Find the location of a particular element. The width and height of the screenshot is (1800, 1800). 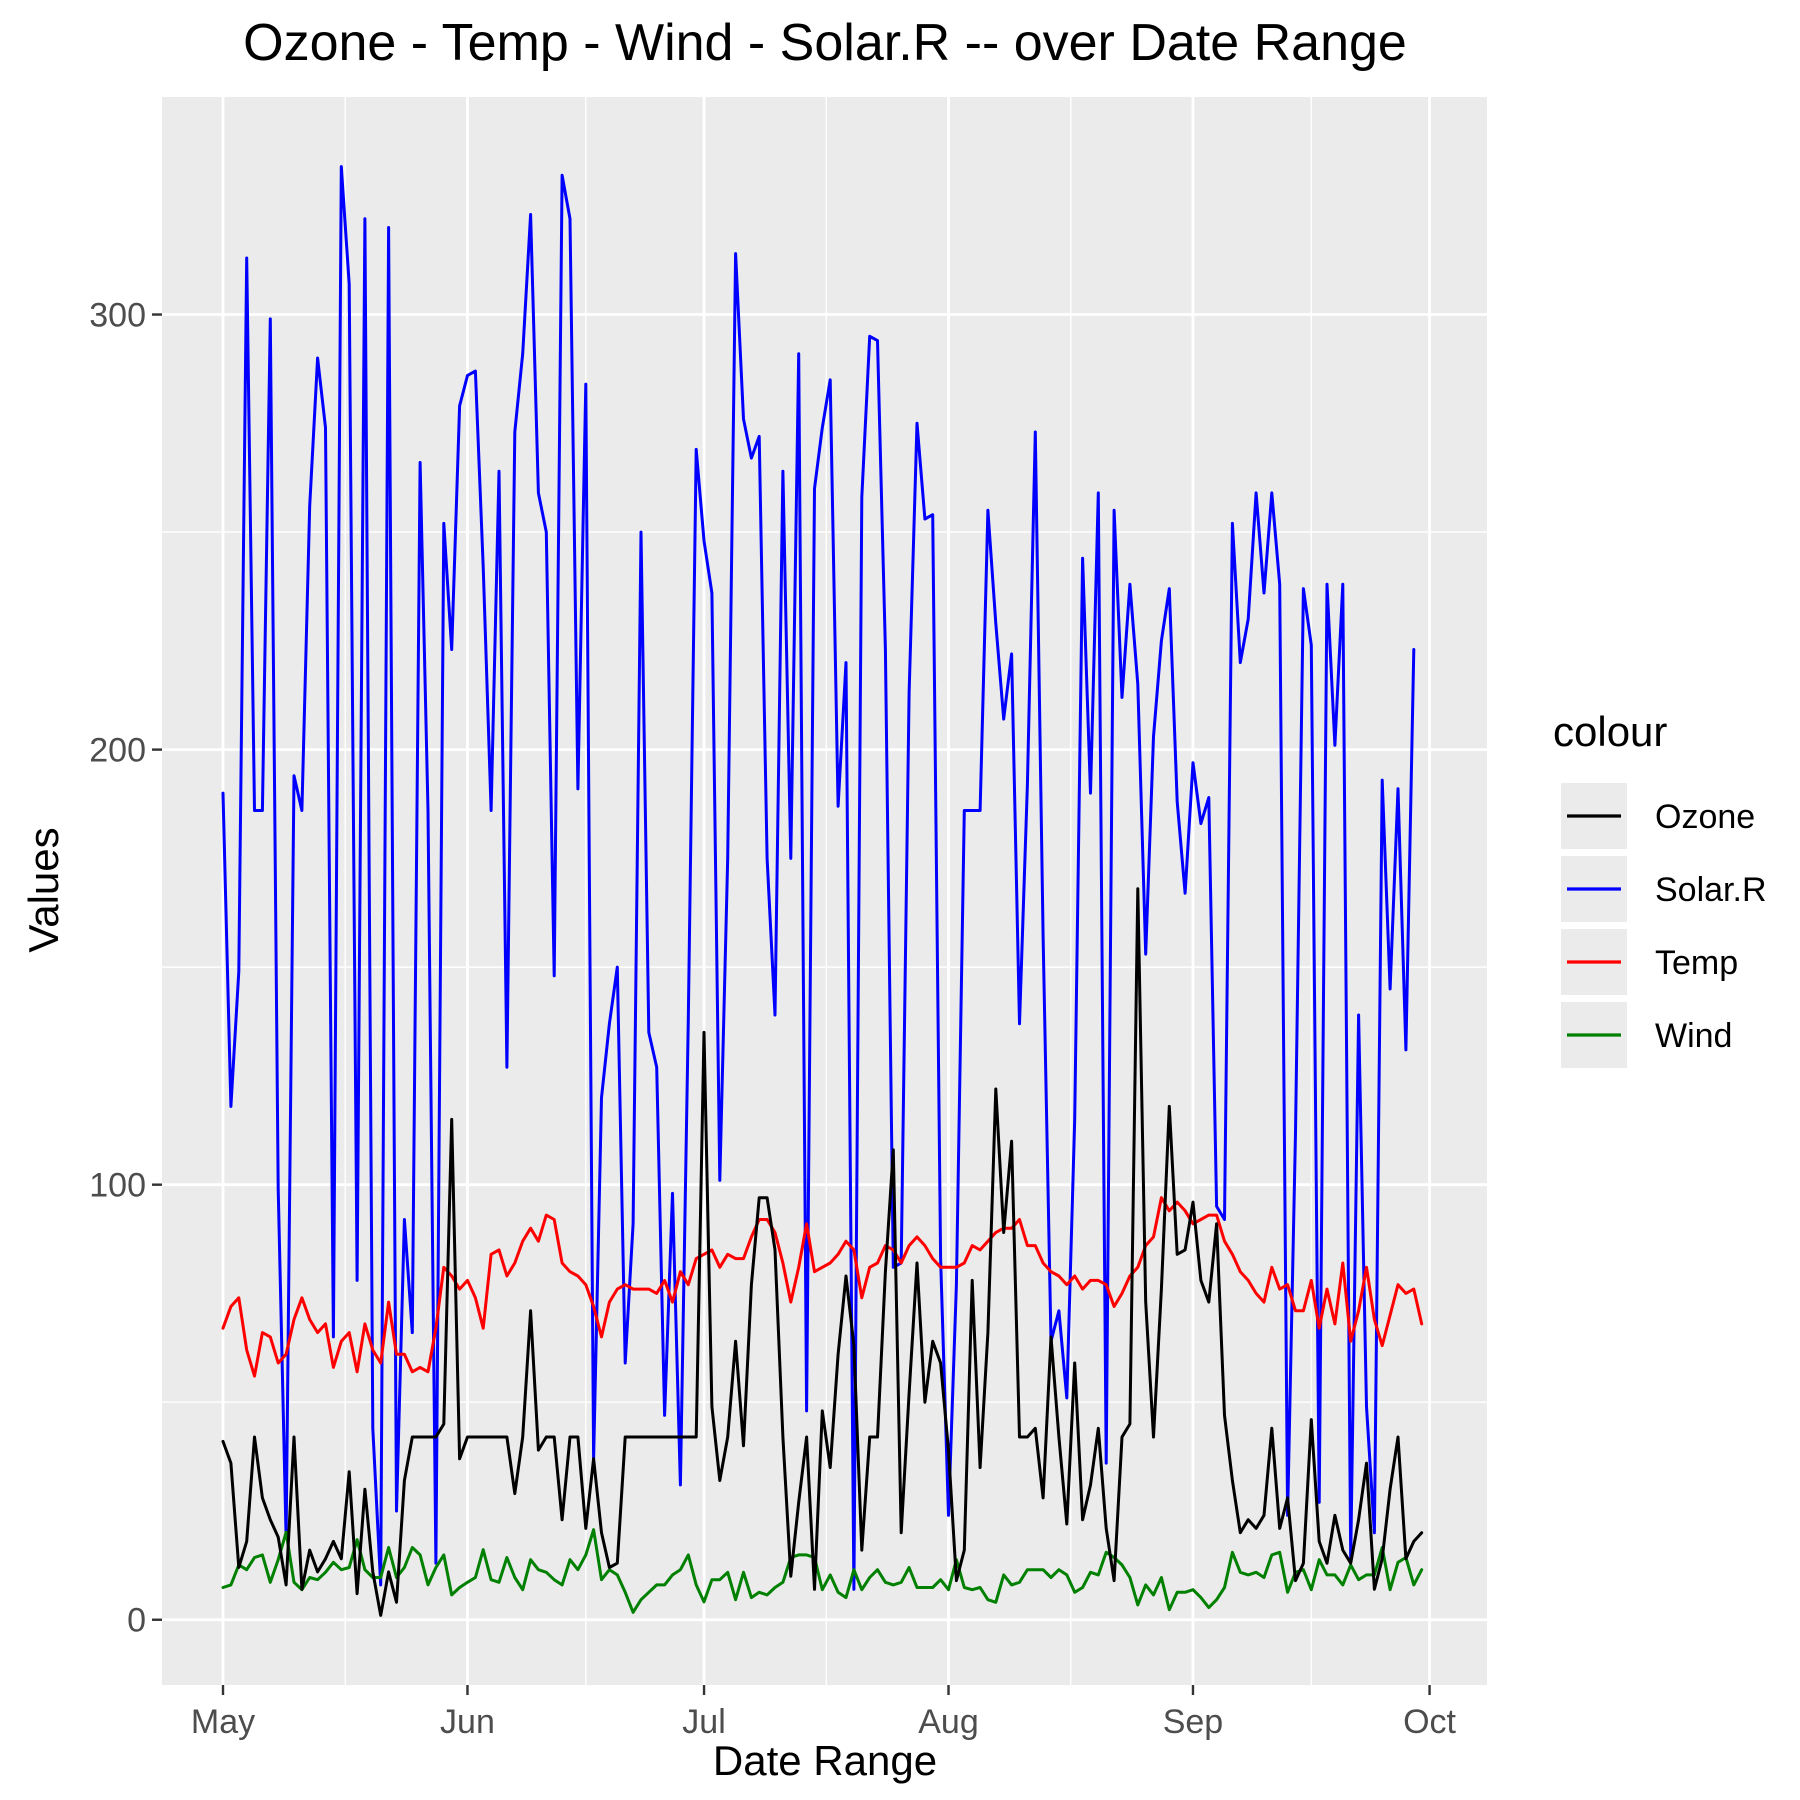

y-tick-label: 300 is located at coordinates (117, 316).